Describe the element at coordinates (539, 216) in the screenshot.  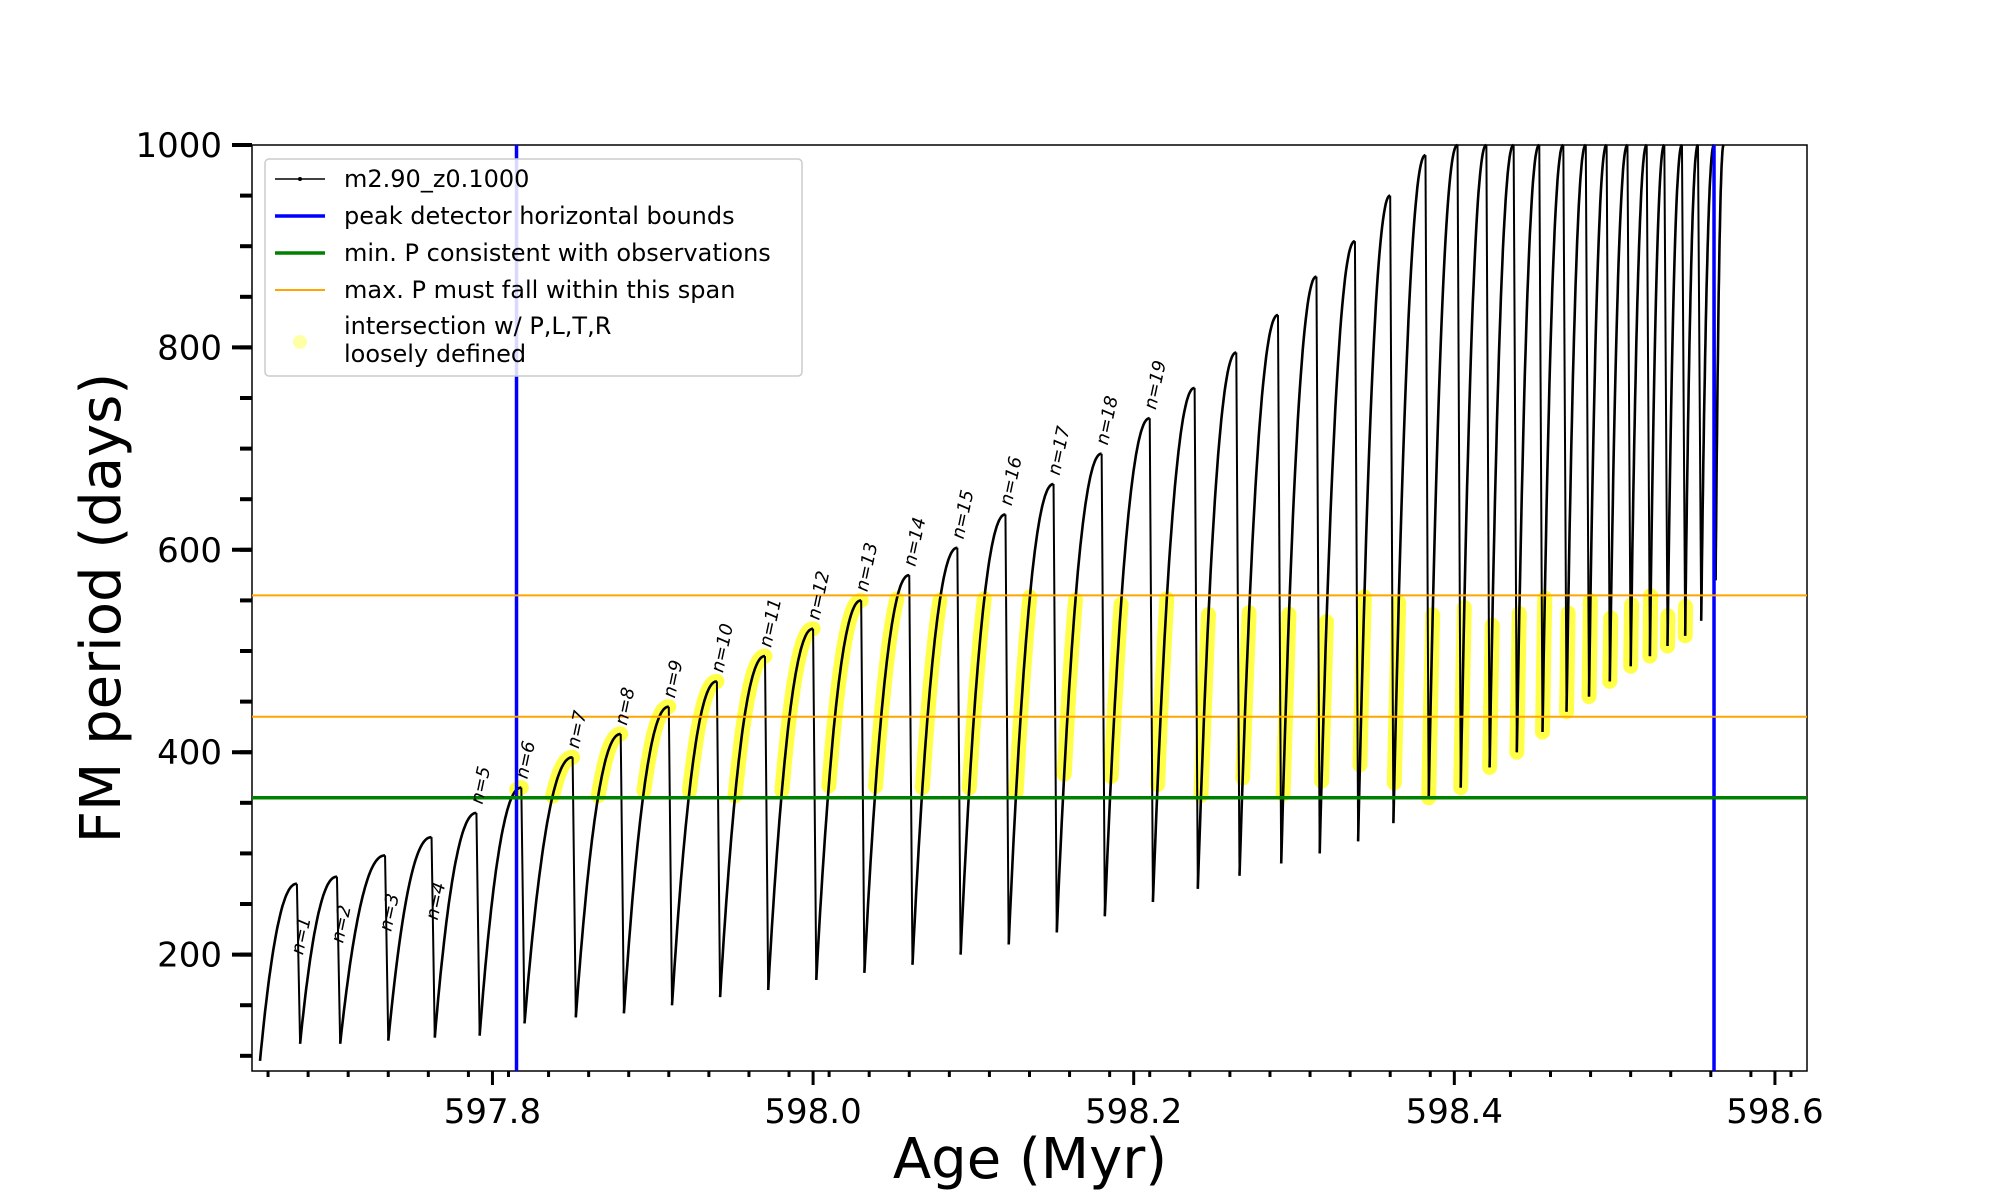
I see `legend-label-bounds: peak detector horizontal bounds` at that location.